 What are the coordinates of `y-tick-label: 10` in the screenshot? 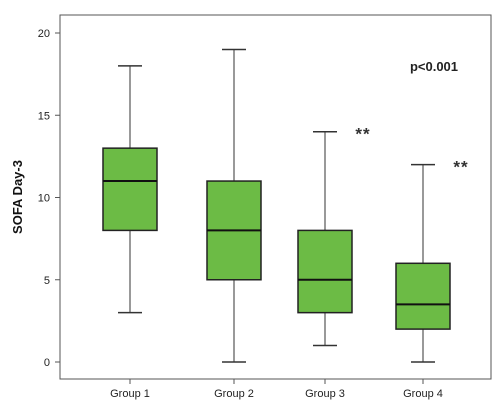 It's located at (44, 199).